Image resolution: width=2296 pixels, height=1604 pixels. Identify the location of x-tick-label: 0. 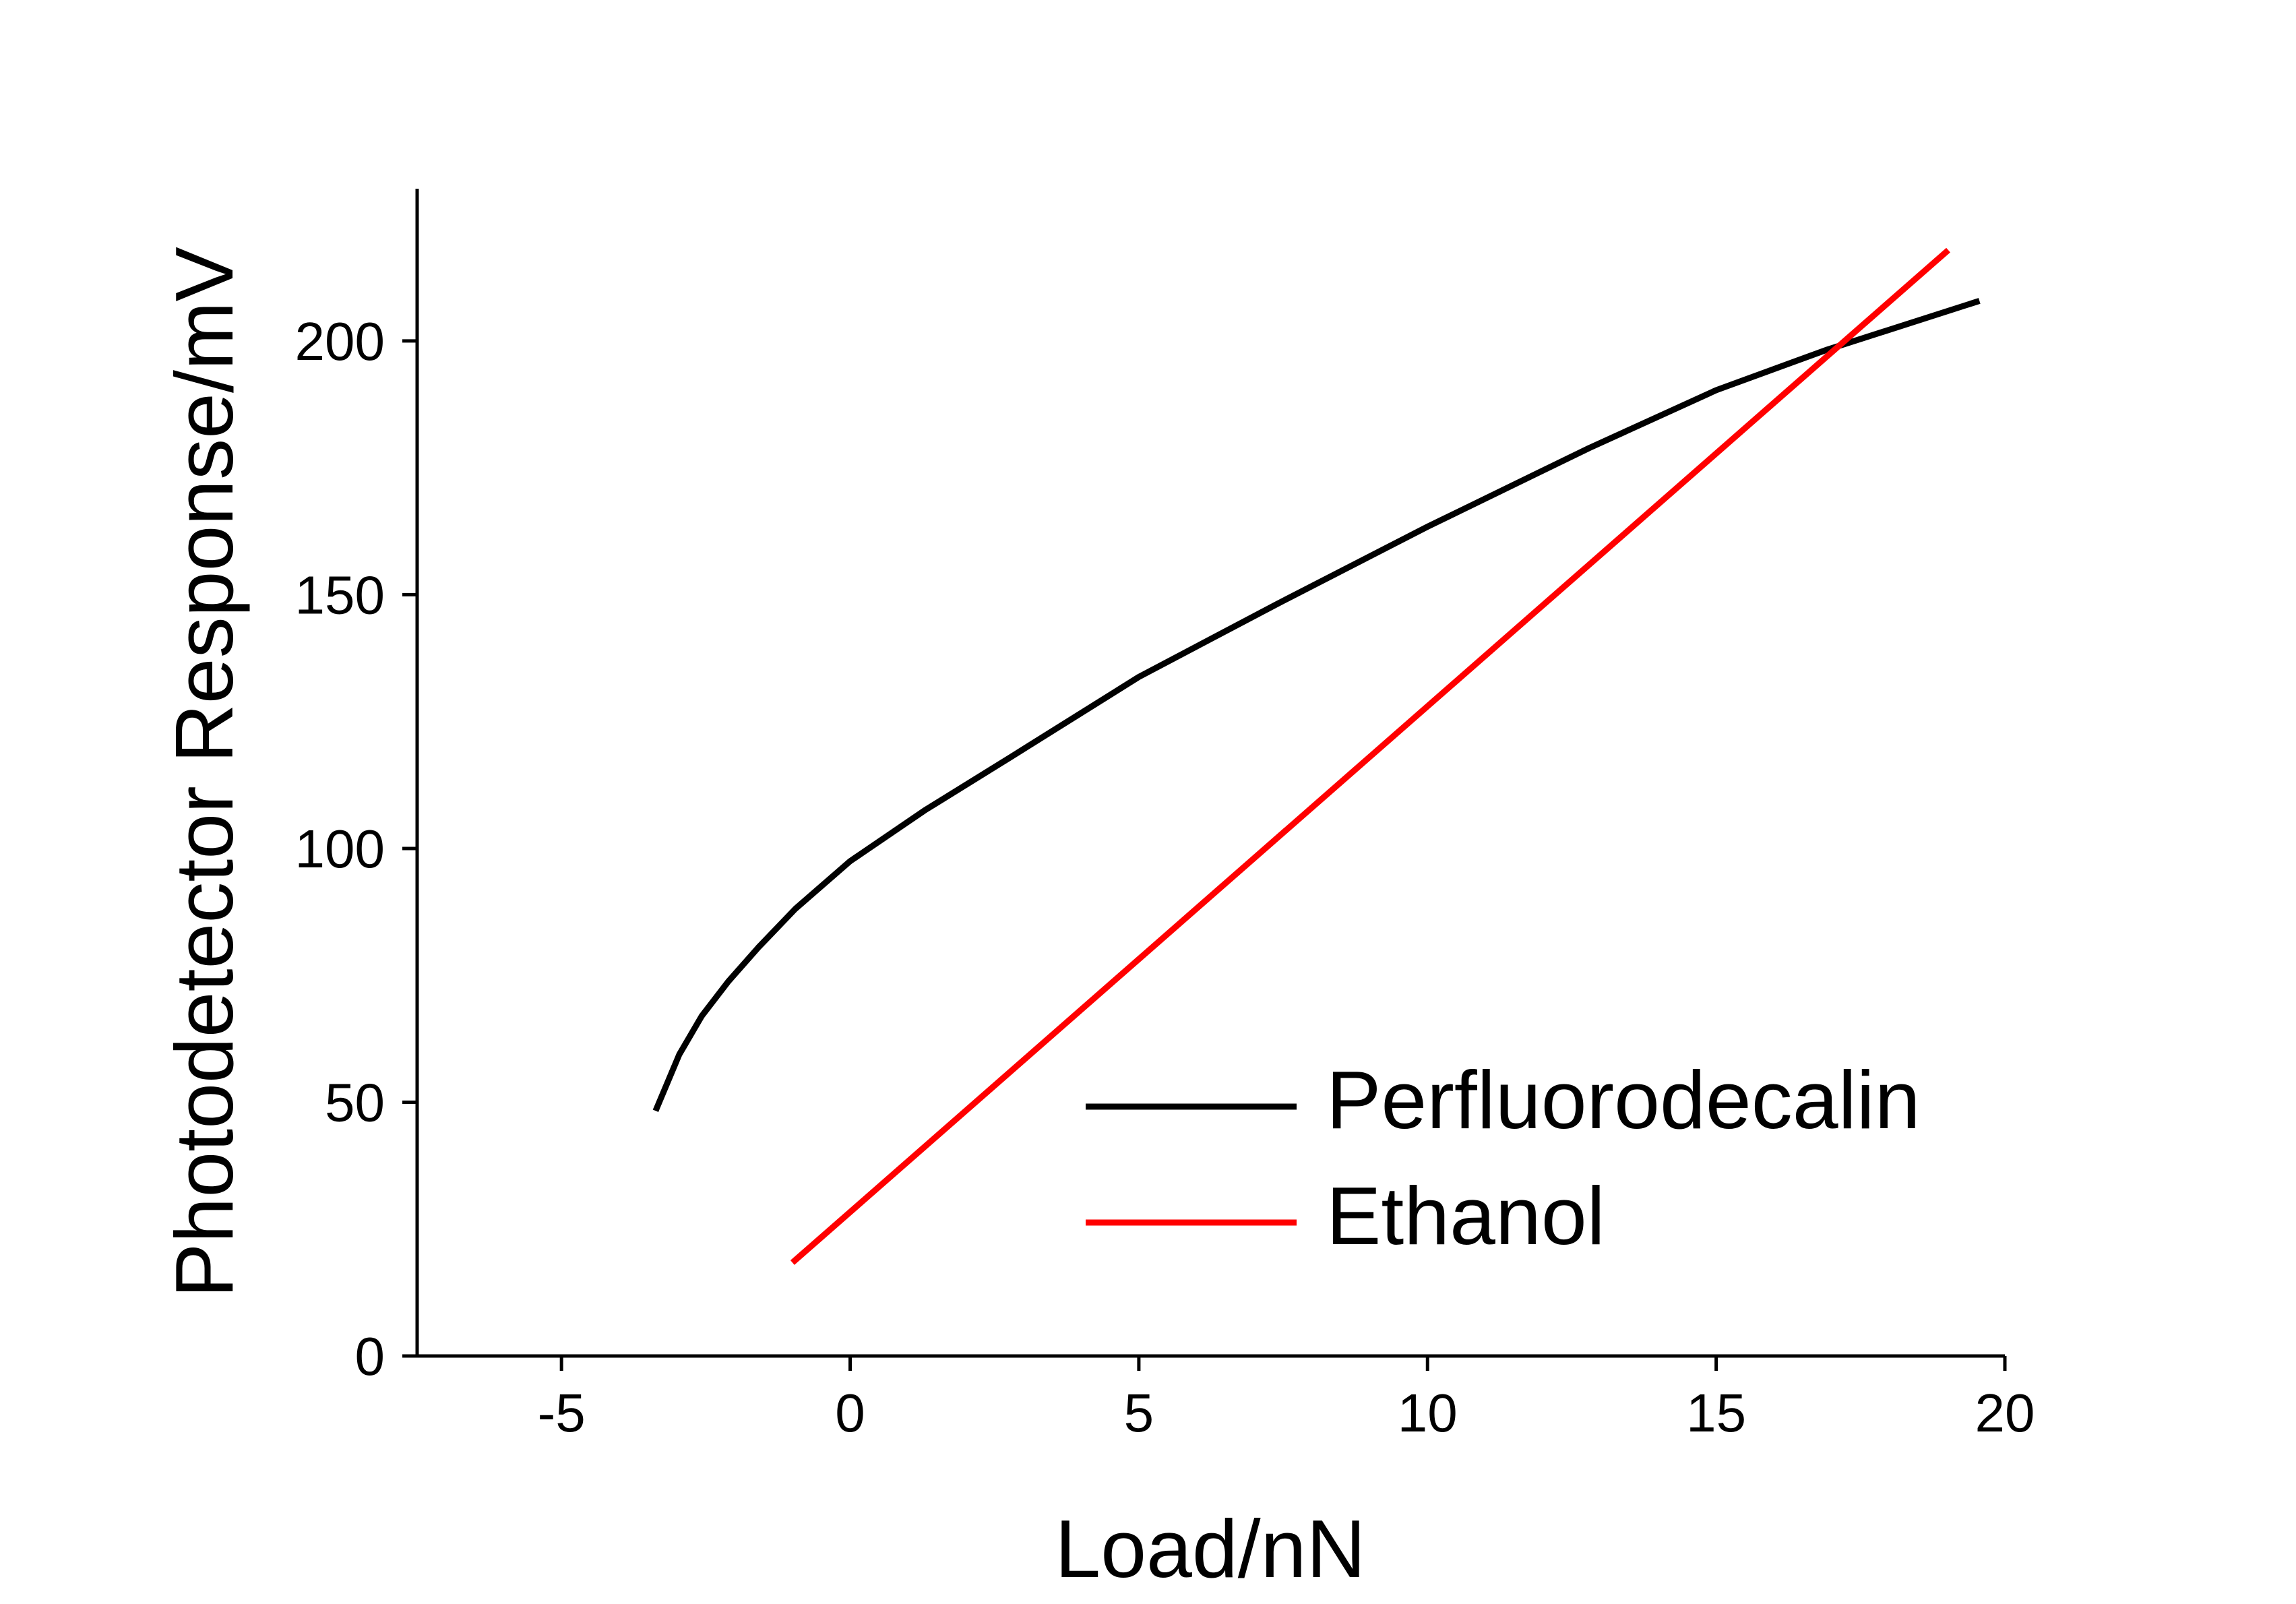
(850, 1413).